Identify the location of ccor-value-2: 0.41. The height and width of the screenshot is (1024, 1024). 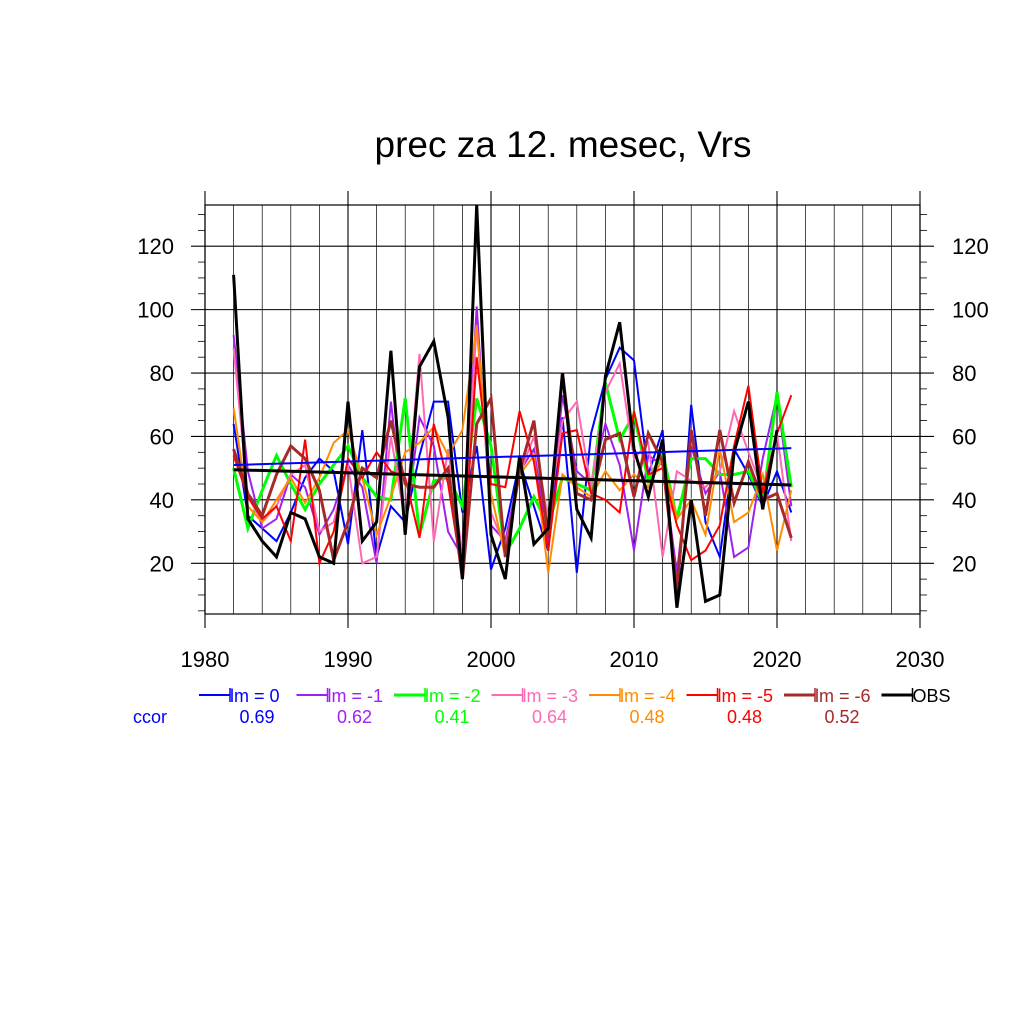
(451, 717).